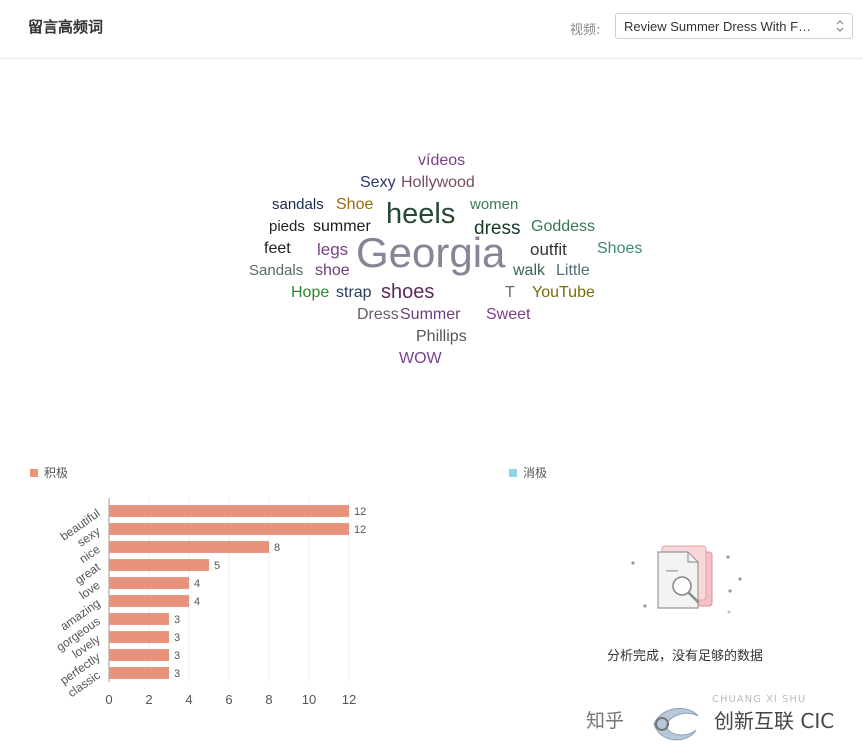  Describe the element at coordinates (34, 473) in the screenshot. I see `legend-positive-swatch` at that location.